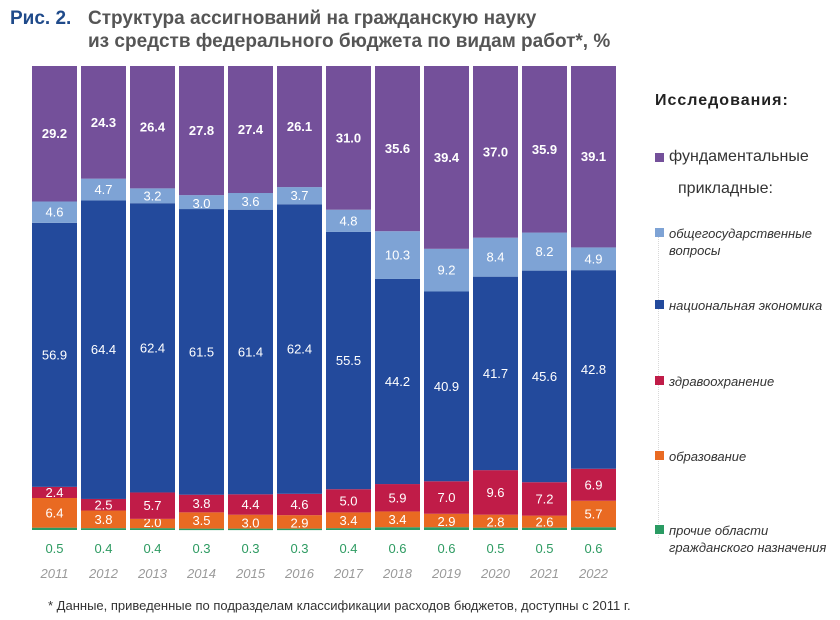 The image size is (840, 620). Describe the element at coordinates (348, 137) in the screenshot. I see `data-label-5-2017: 31.0` at that location.